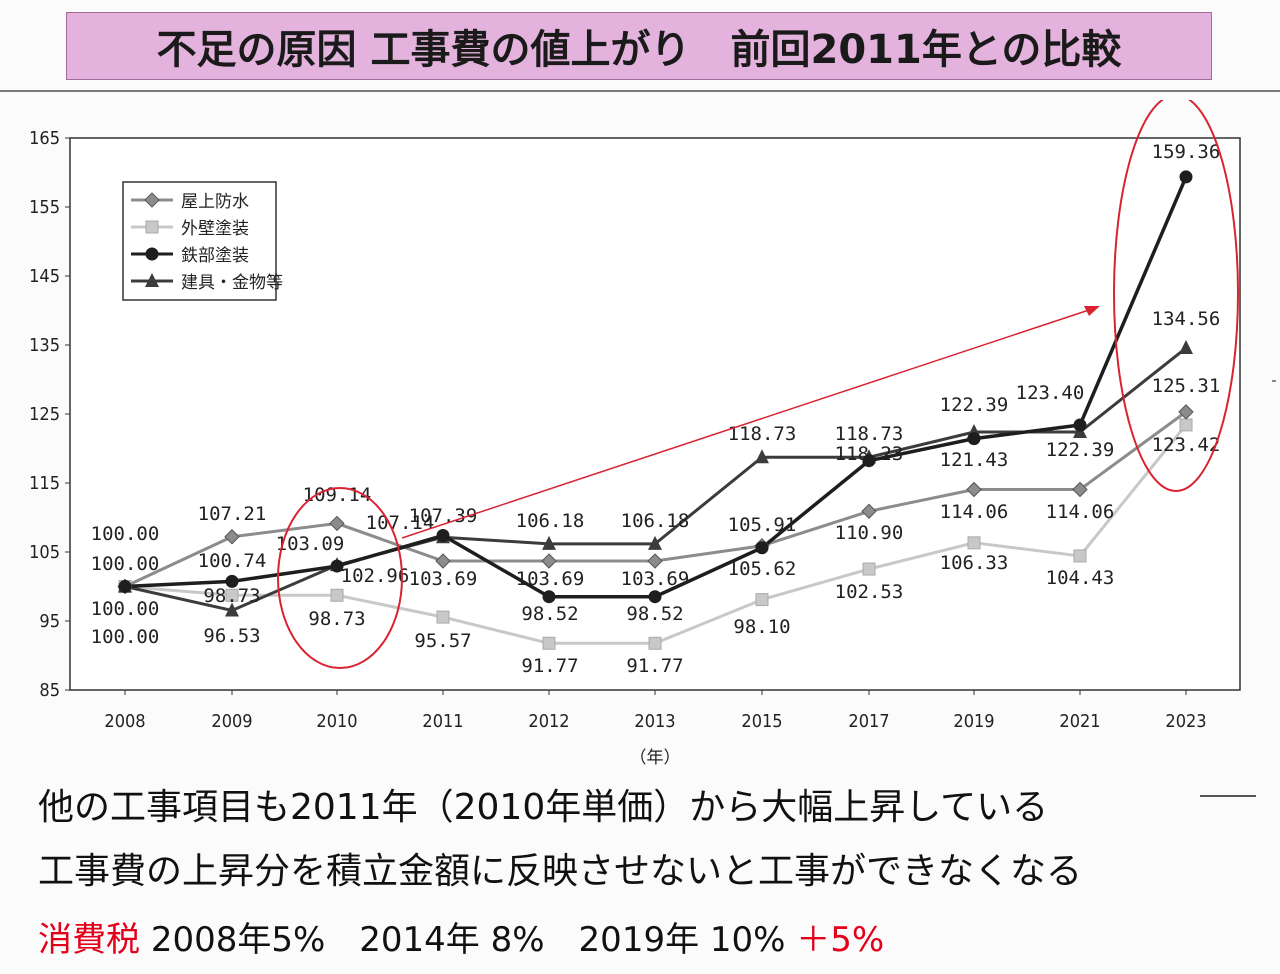 This screenshot has width=1280, height=974. What do you see at coordinates (44, 207) in the screenshot?
I see `y-tick-label: 155` at bounding box center [44, 207].